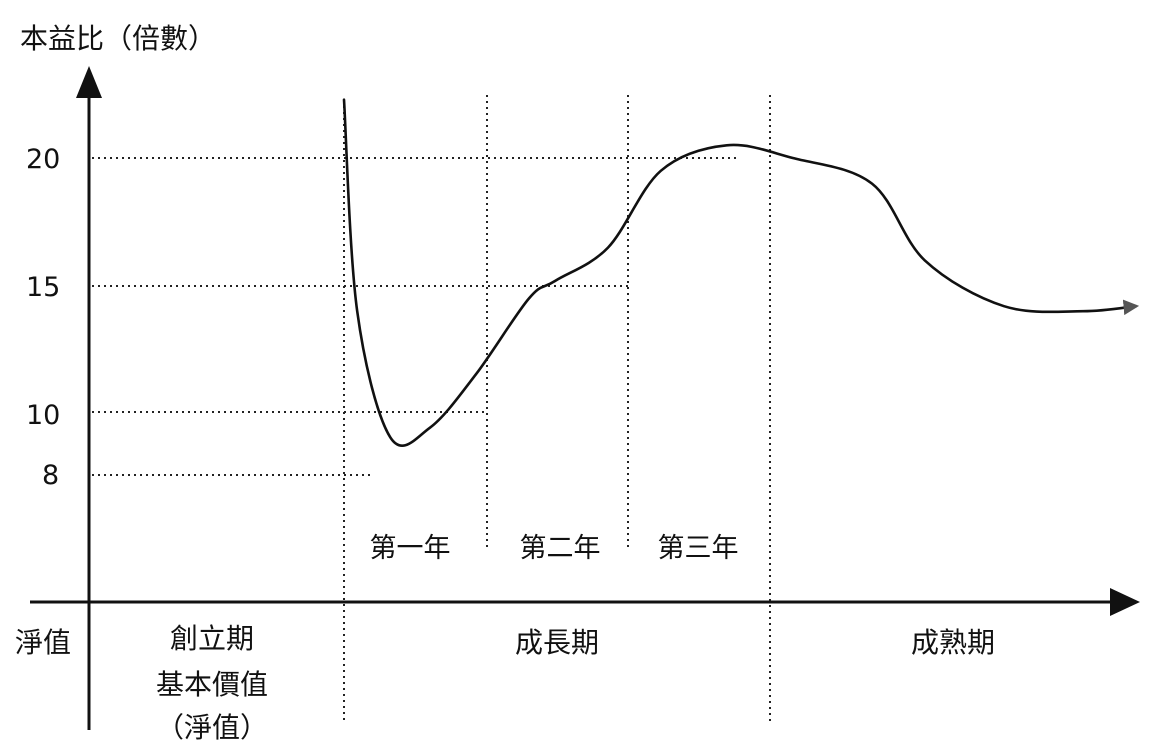 This screenshot has width=1160, height=755. Describe the element at coordinates (410, 548) in the screenshot. I see `year-label-1: 第一年` at that location.